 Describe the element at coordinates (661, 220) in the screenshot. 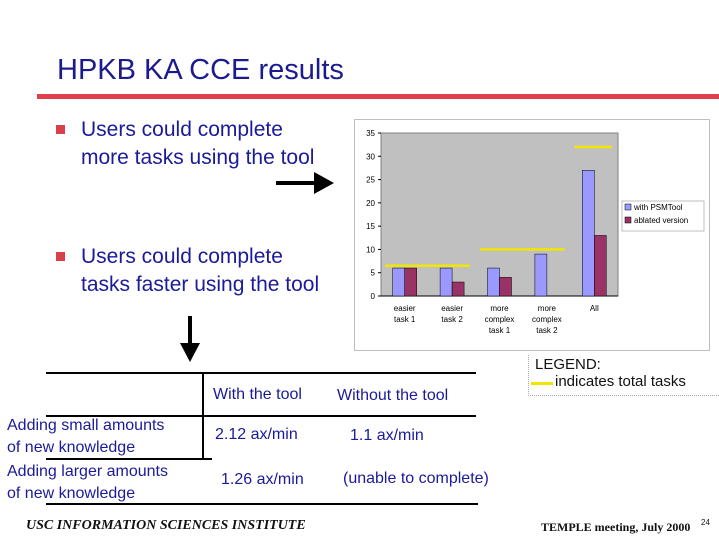

I see `legend-label: ablated version` at that location.